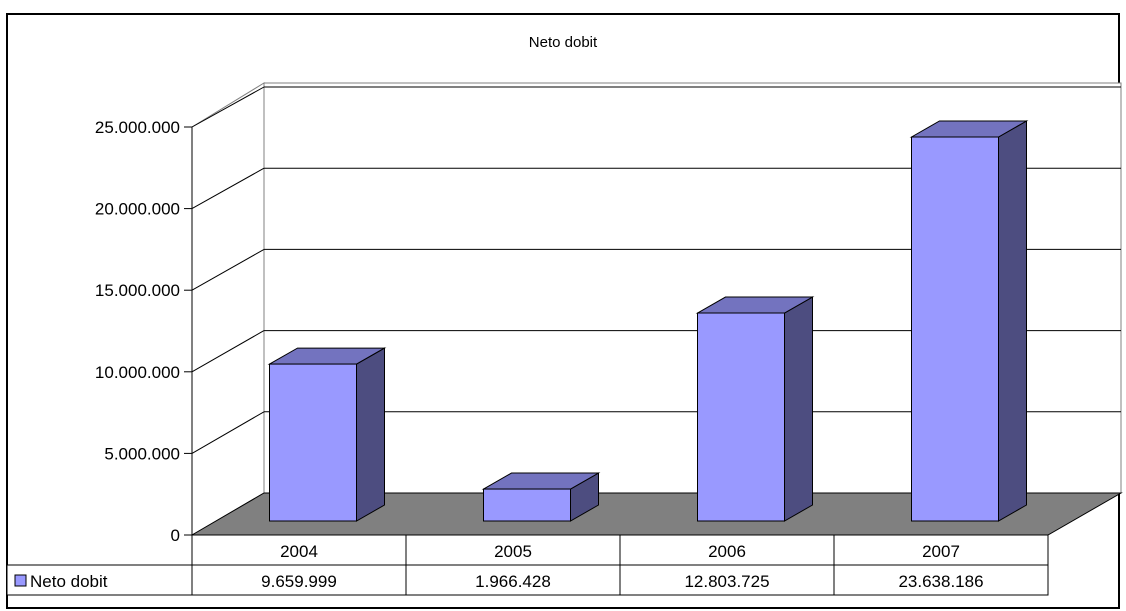  I want to click on page-top-band, so click(563, 7).